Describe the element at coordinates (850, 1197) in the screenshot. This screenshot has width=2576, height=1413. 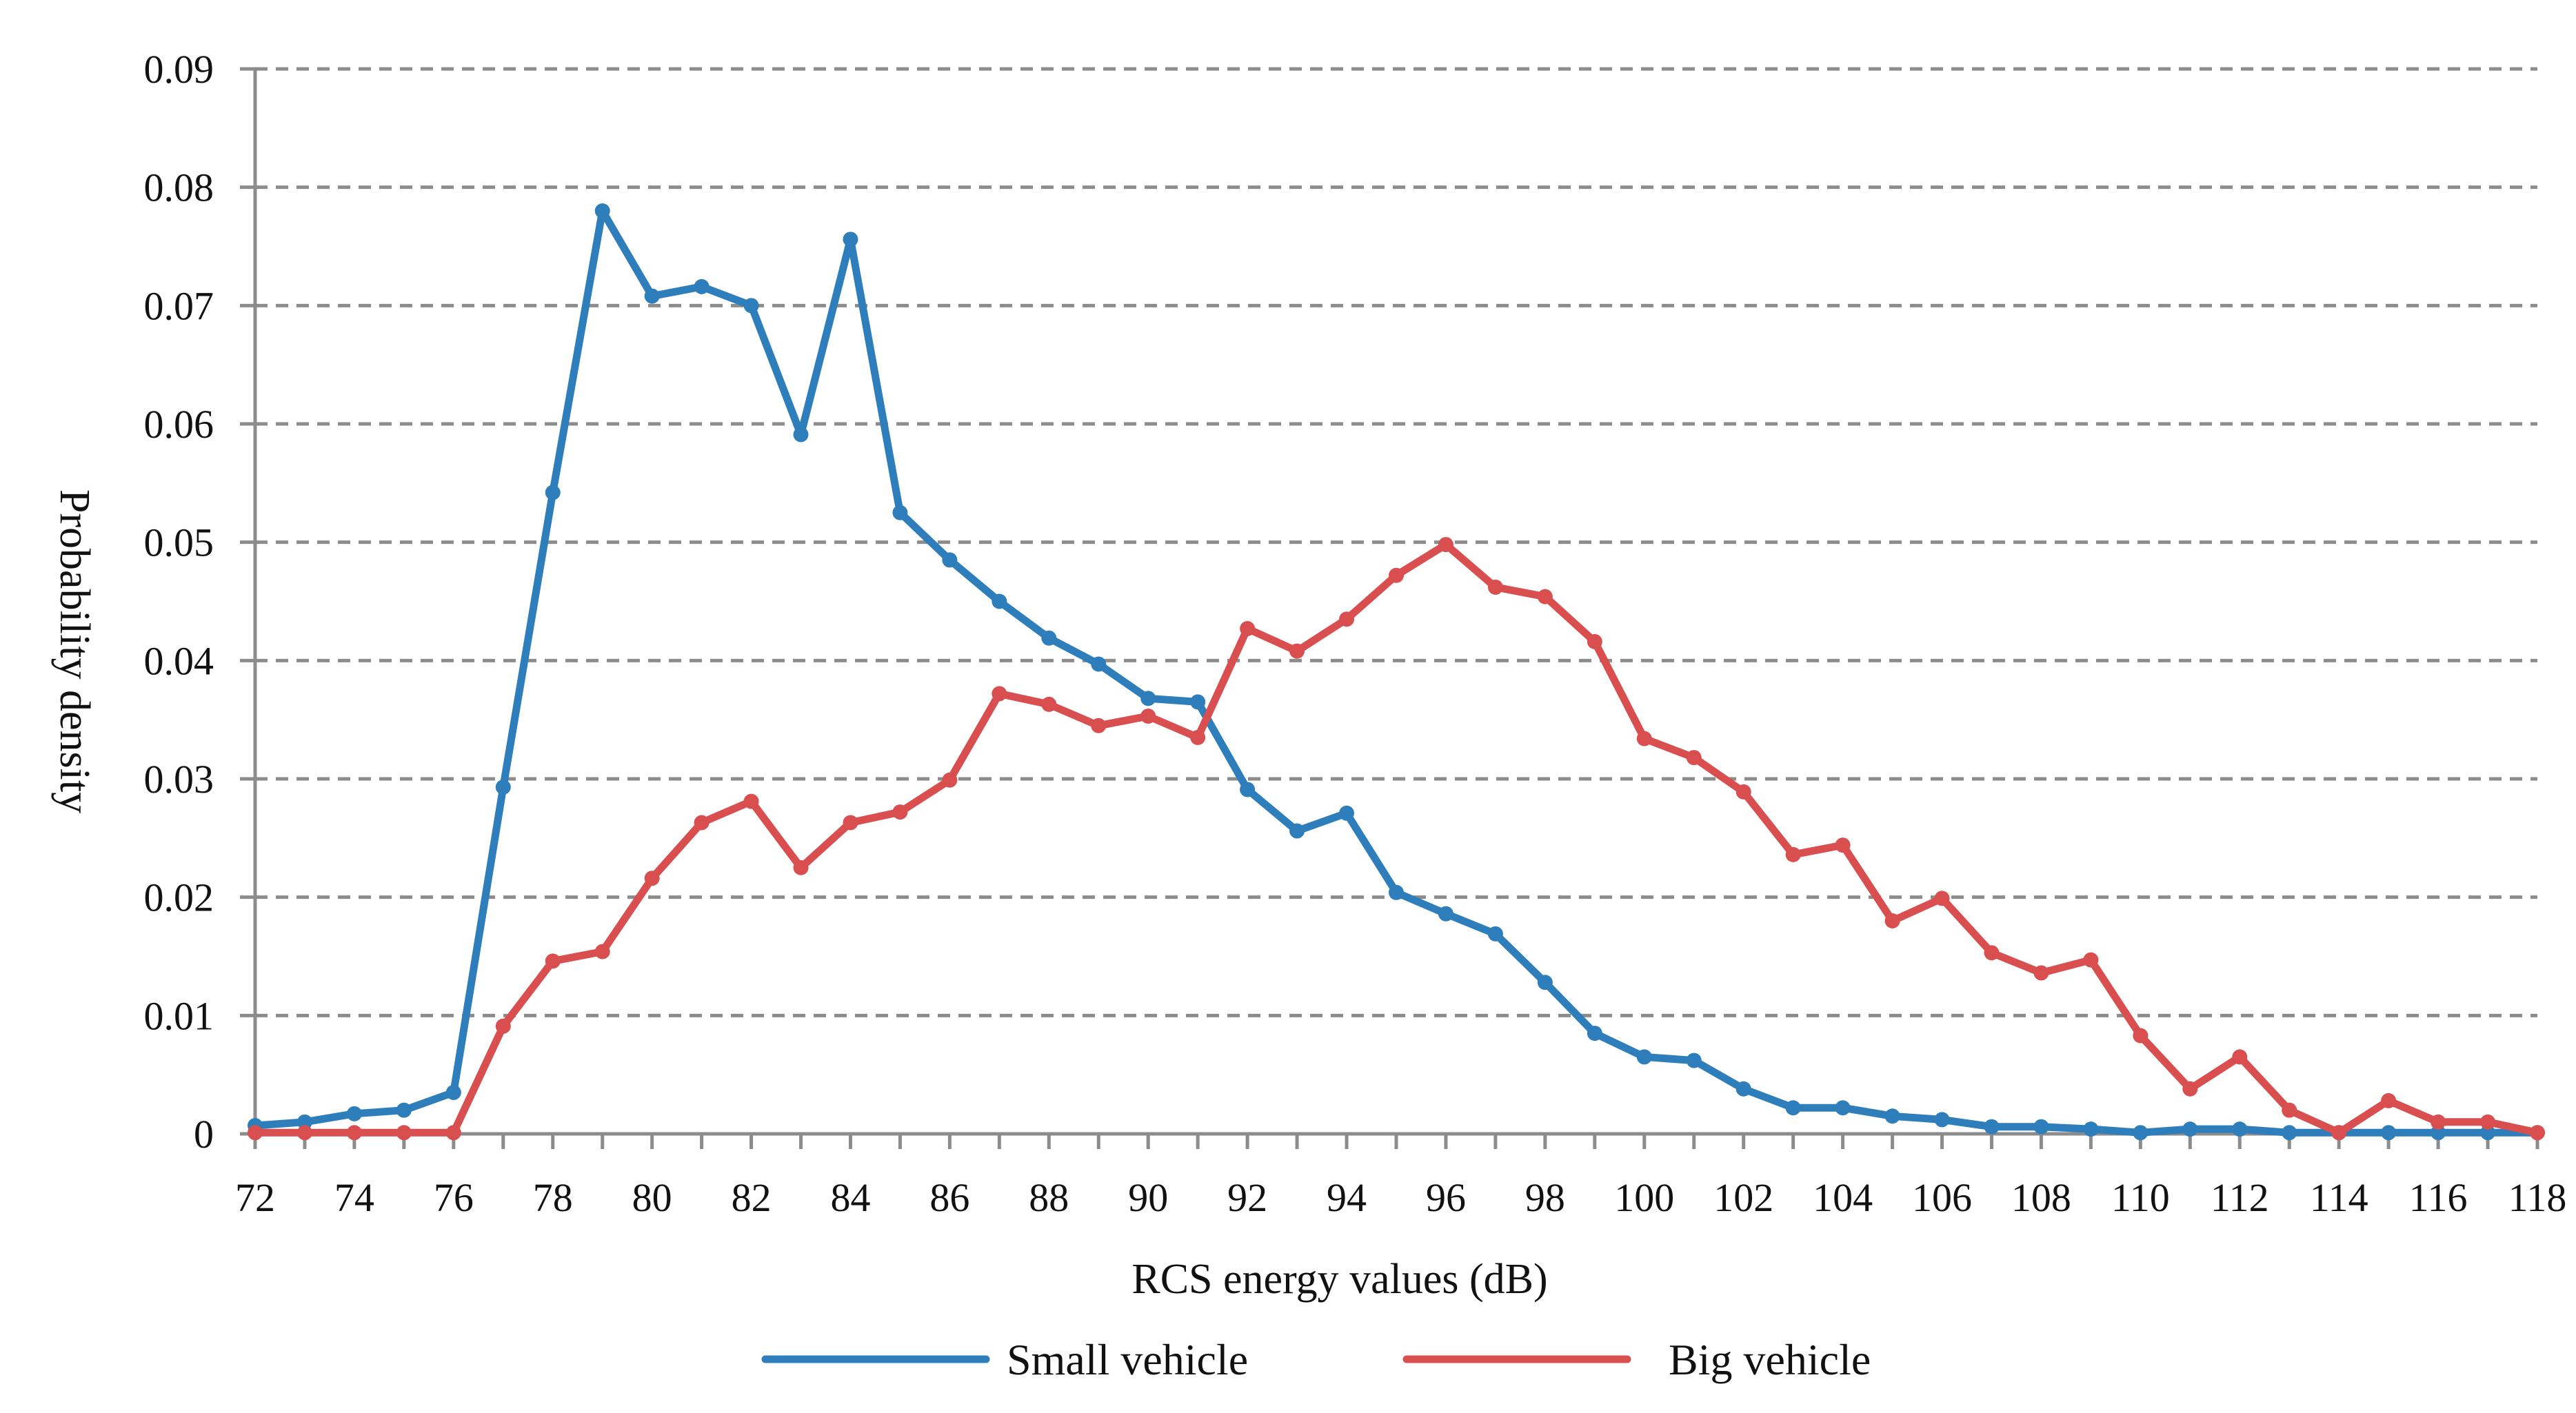
I see `x-tick-label: 84` at that location.